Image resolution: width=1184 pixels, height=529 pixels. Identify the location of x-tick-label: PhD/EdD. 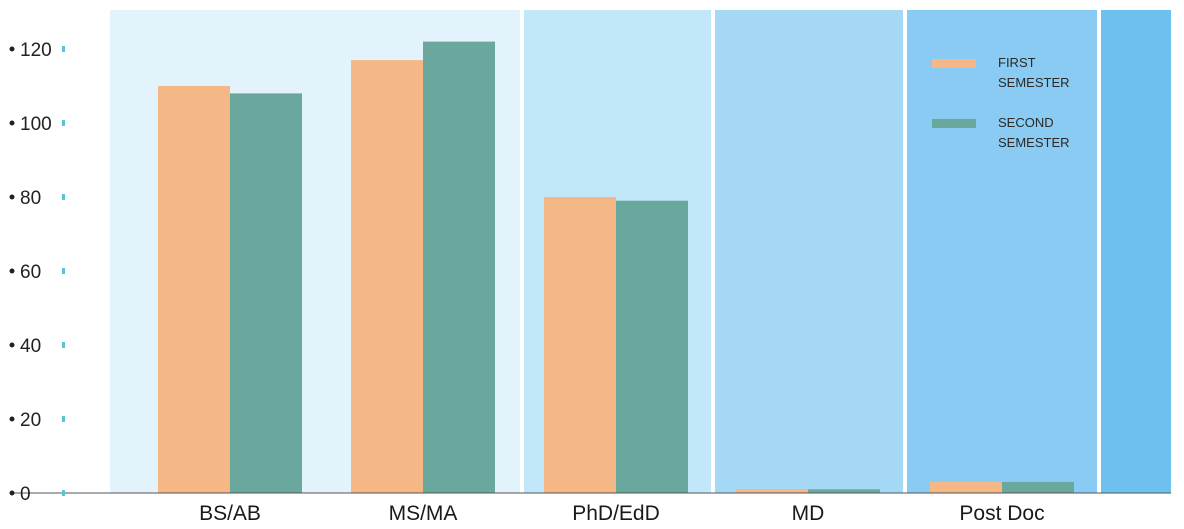
(616, 513).